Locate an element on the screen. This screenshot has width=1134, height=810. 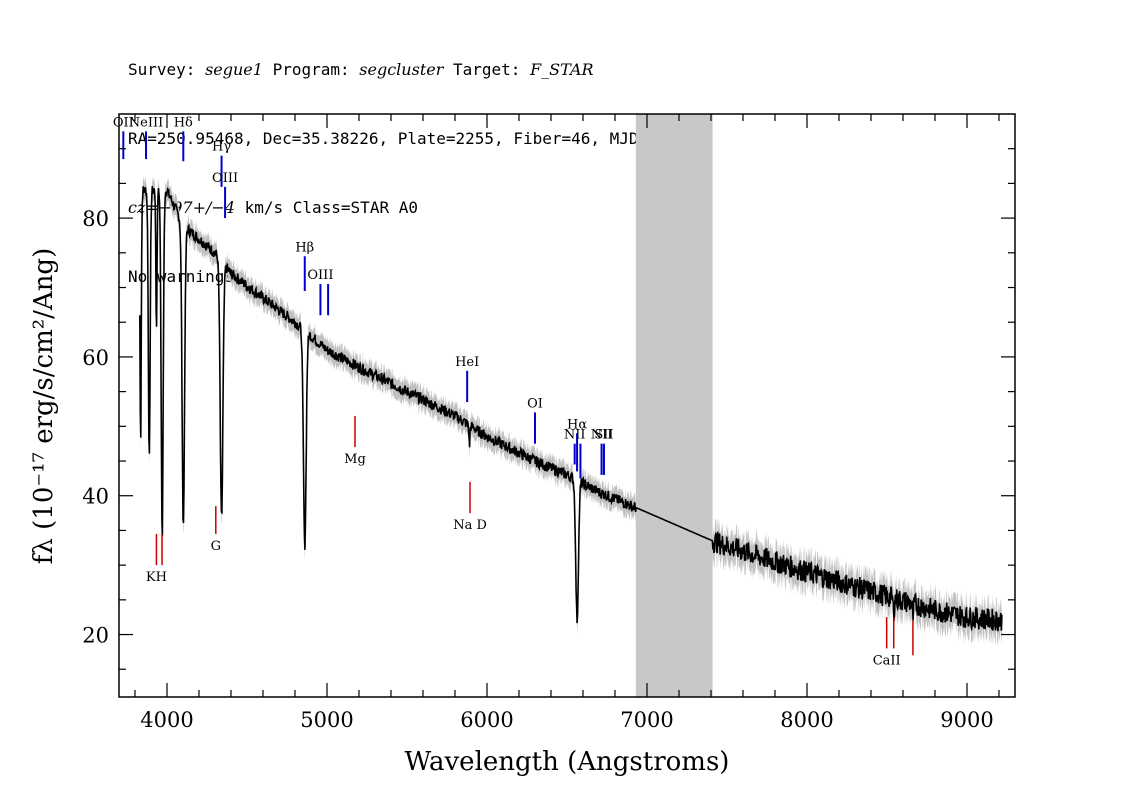
emission-line-label: SII is located at coordinates (603, 435).